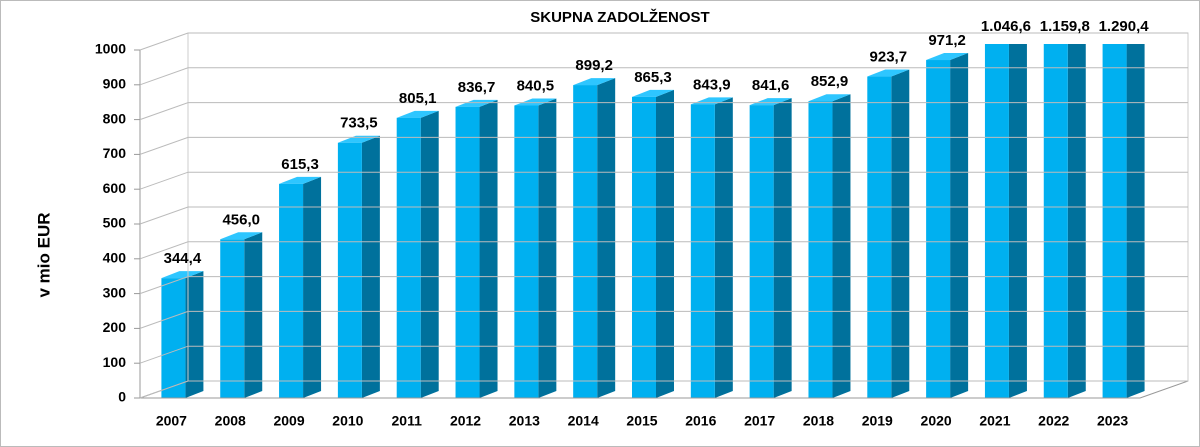 Image resolution: width=1200 pixels, height=447 pixels. What do you see at coordinates (936, 421) in the screenshot?
I see `x-tick-label: 2020` at bounding box center [936, 421].